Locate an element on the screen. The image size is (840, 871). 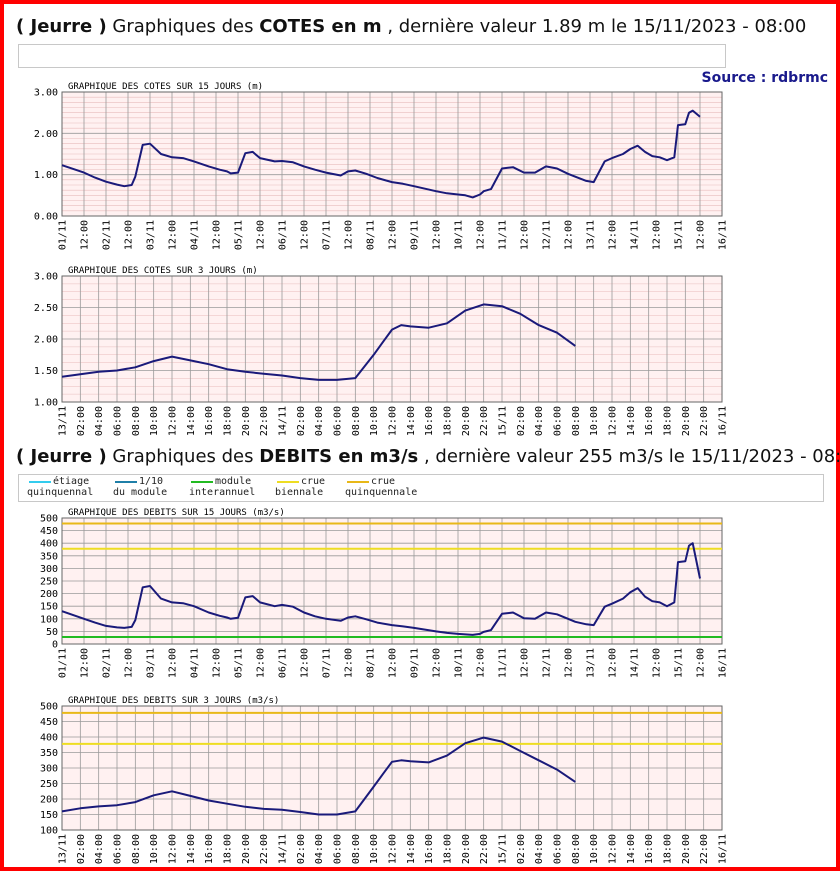
x-tick-label: 20:00 is located at coordinates (686, 849).